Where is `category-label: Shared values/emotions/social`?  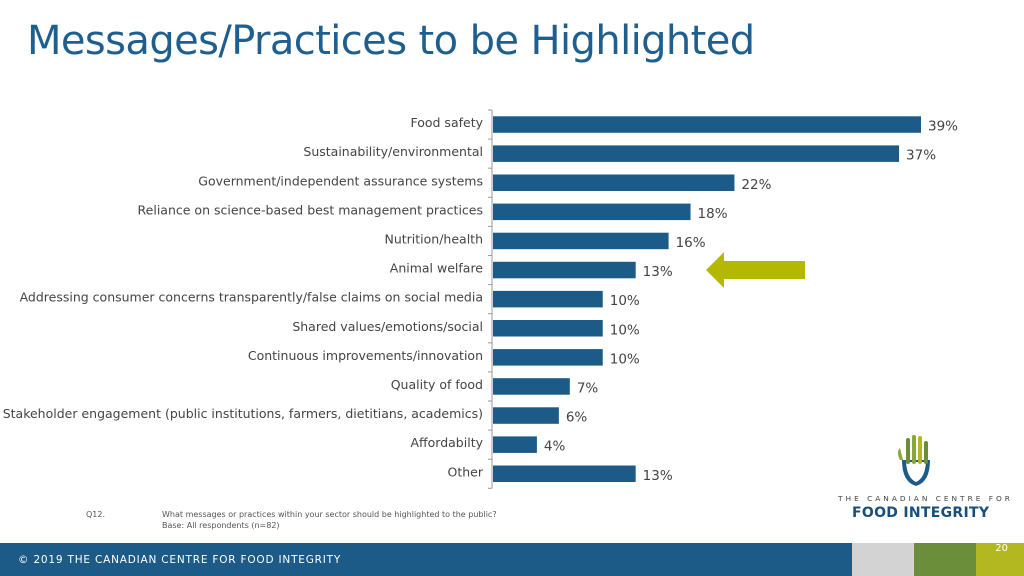
category-label: Shared values/emotions/social is located at coordinates (387, 326).